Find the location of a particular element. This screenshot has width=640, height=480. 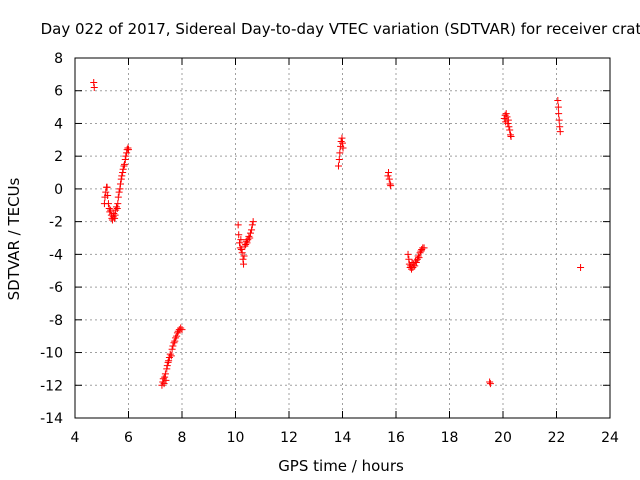

x-tick-label: 12 is located at coordinates (289, 438).